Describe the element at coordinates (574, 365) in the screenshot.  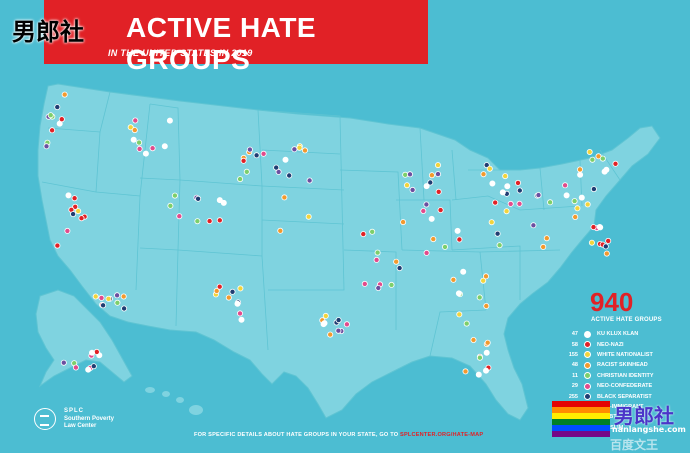
I see `legend-count: 48` at that location.